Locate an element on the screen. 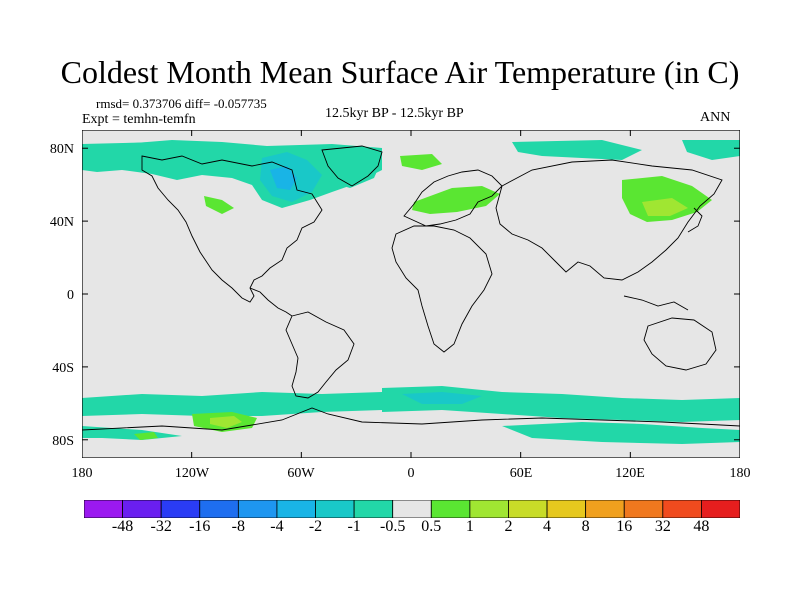 The image size is (800, 600). colorbar-label: 4 is located at coordinates (547, 526).